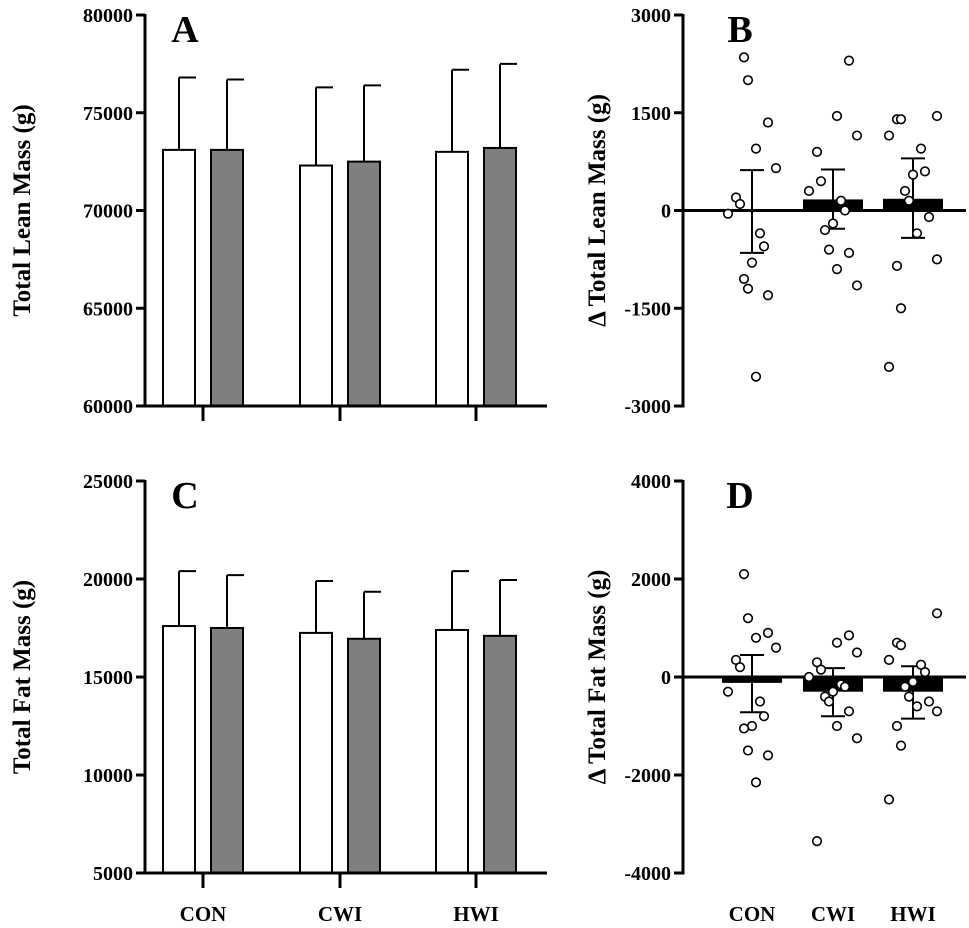 The image size is (969, 928). What do you see at coordinates (651, 482) in the screenshot?
I see `panel-d-ytick-label: 4000` at bounding box center [651, 482].